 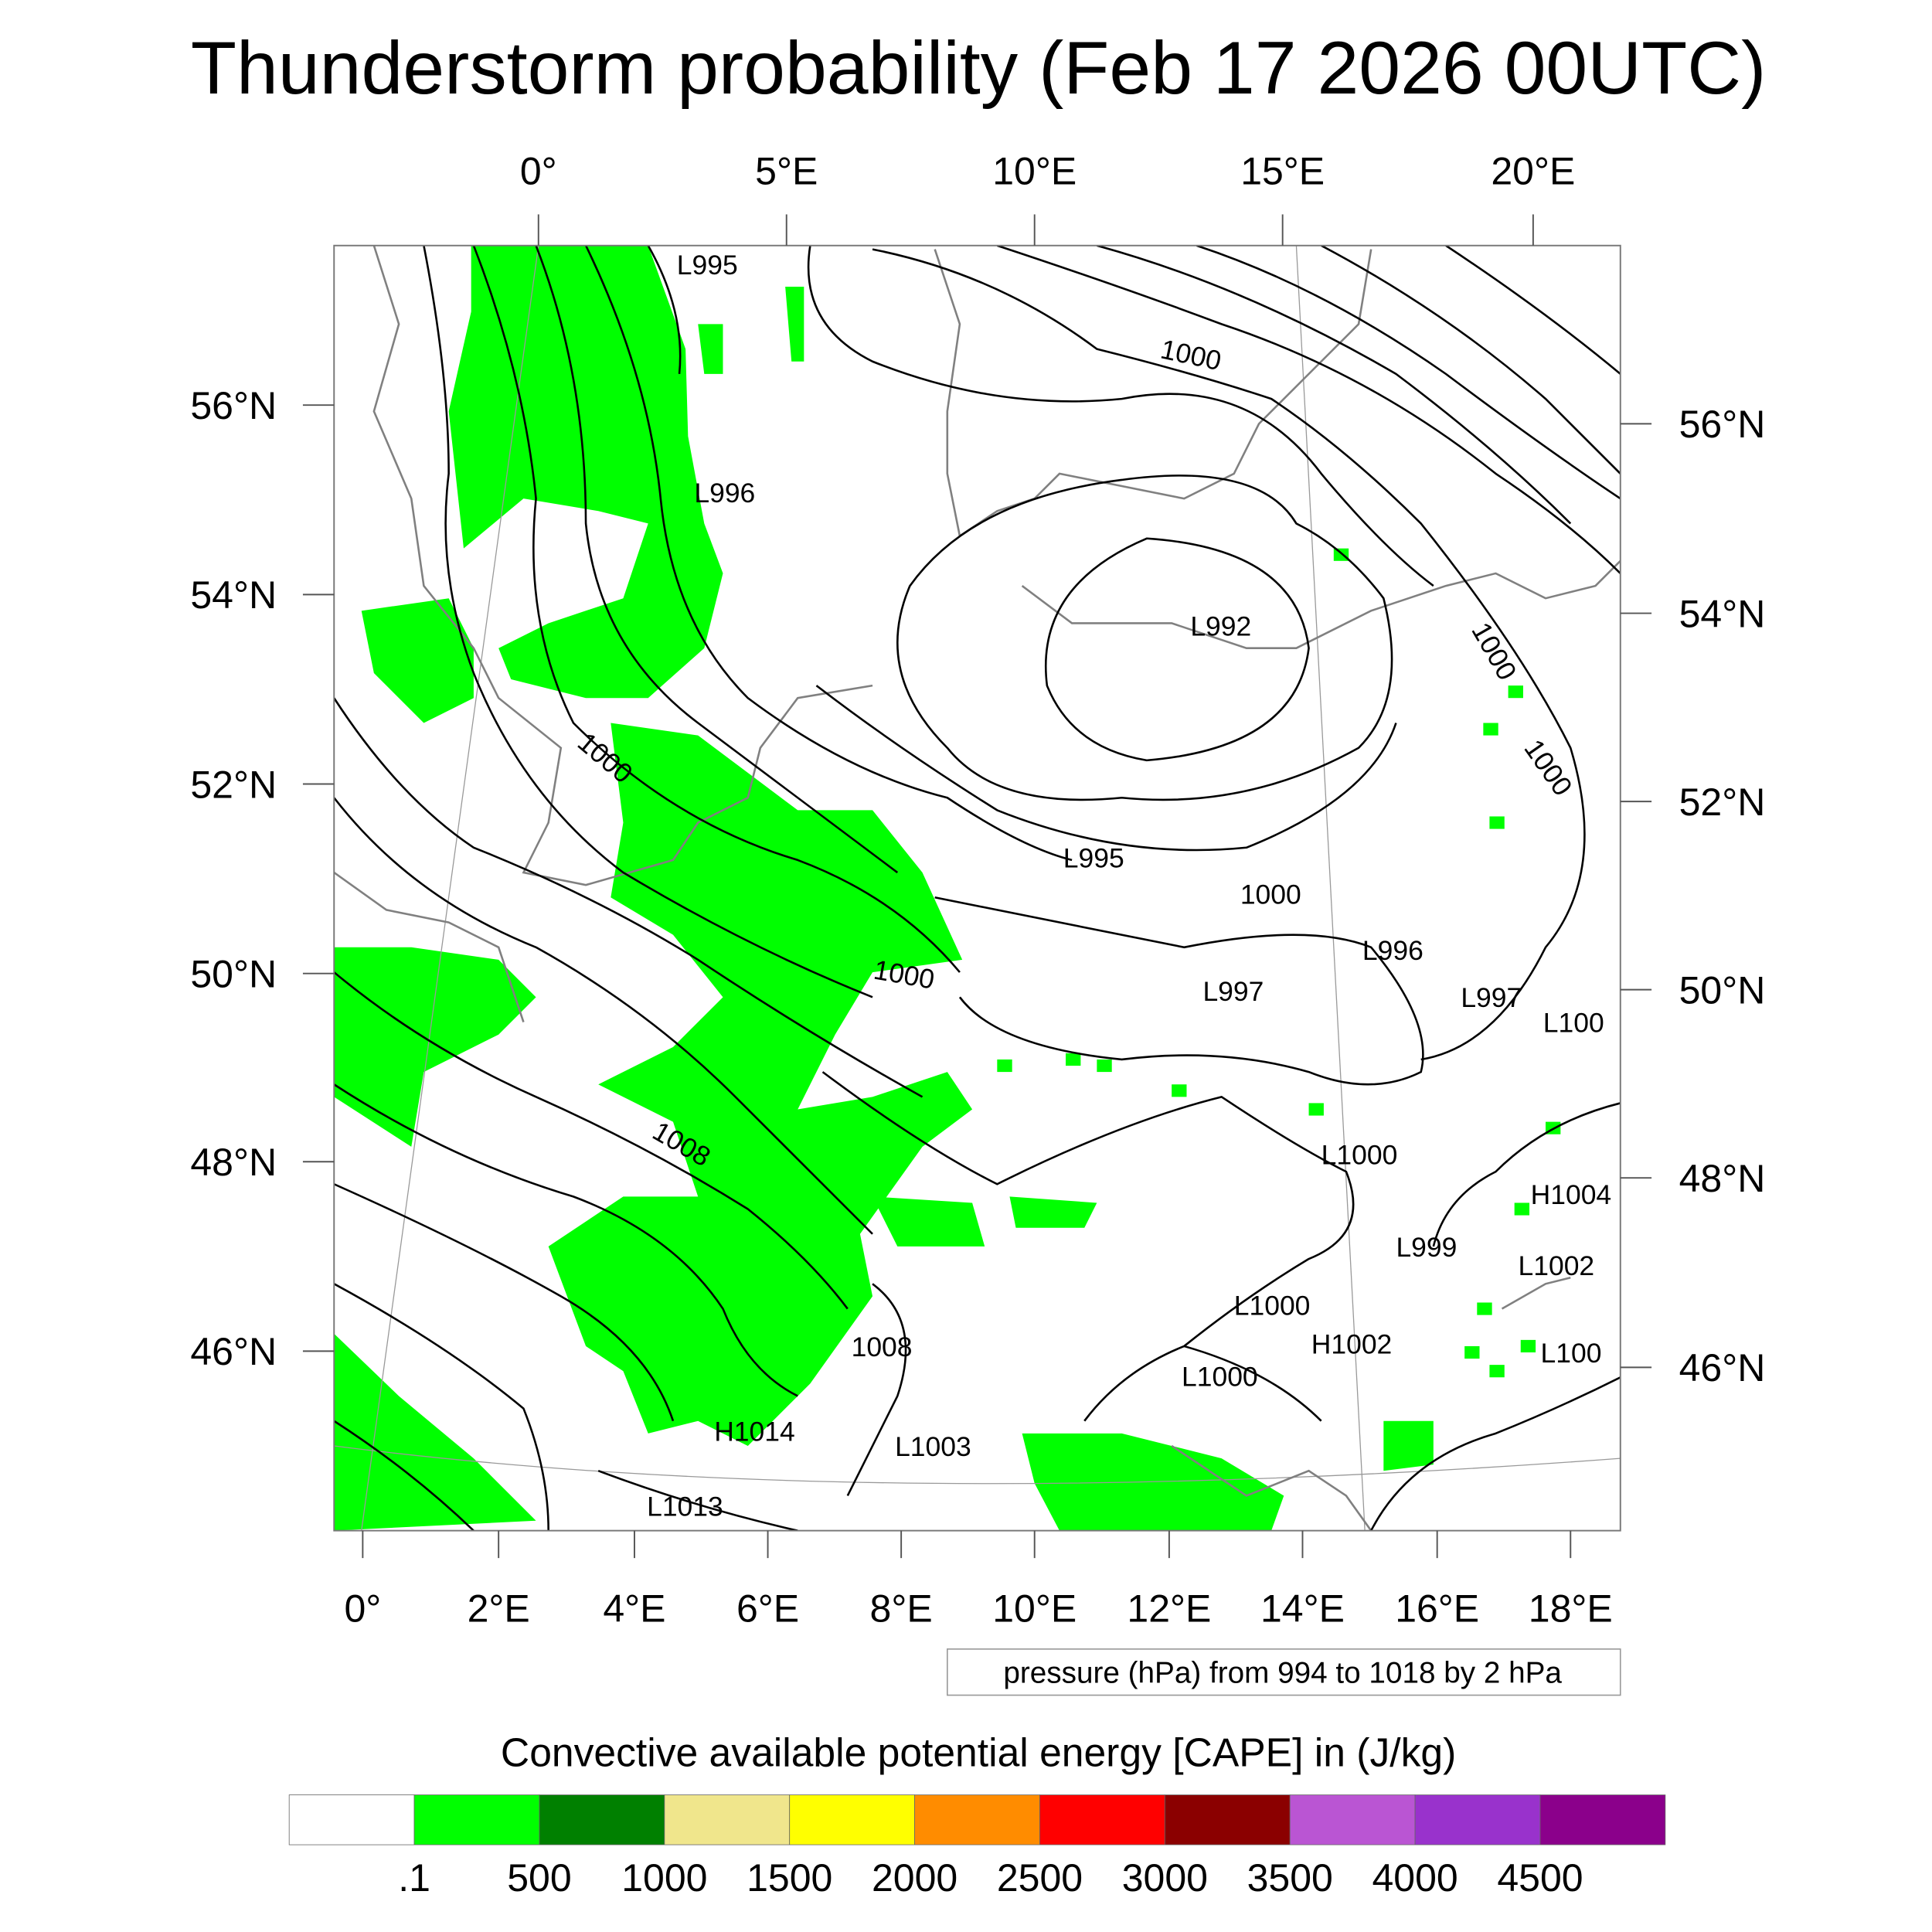 I want to click on contour-label: H1014, so click(x=755, y=1432).